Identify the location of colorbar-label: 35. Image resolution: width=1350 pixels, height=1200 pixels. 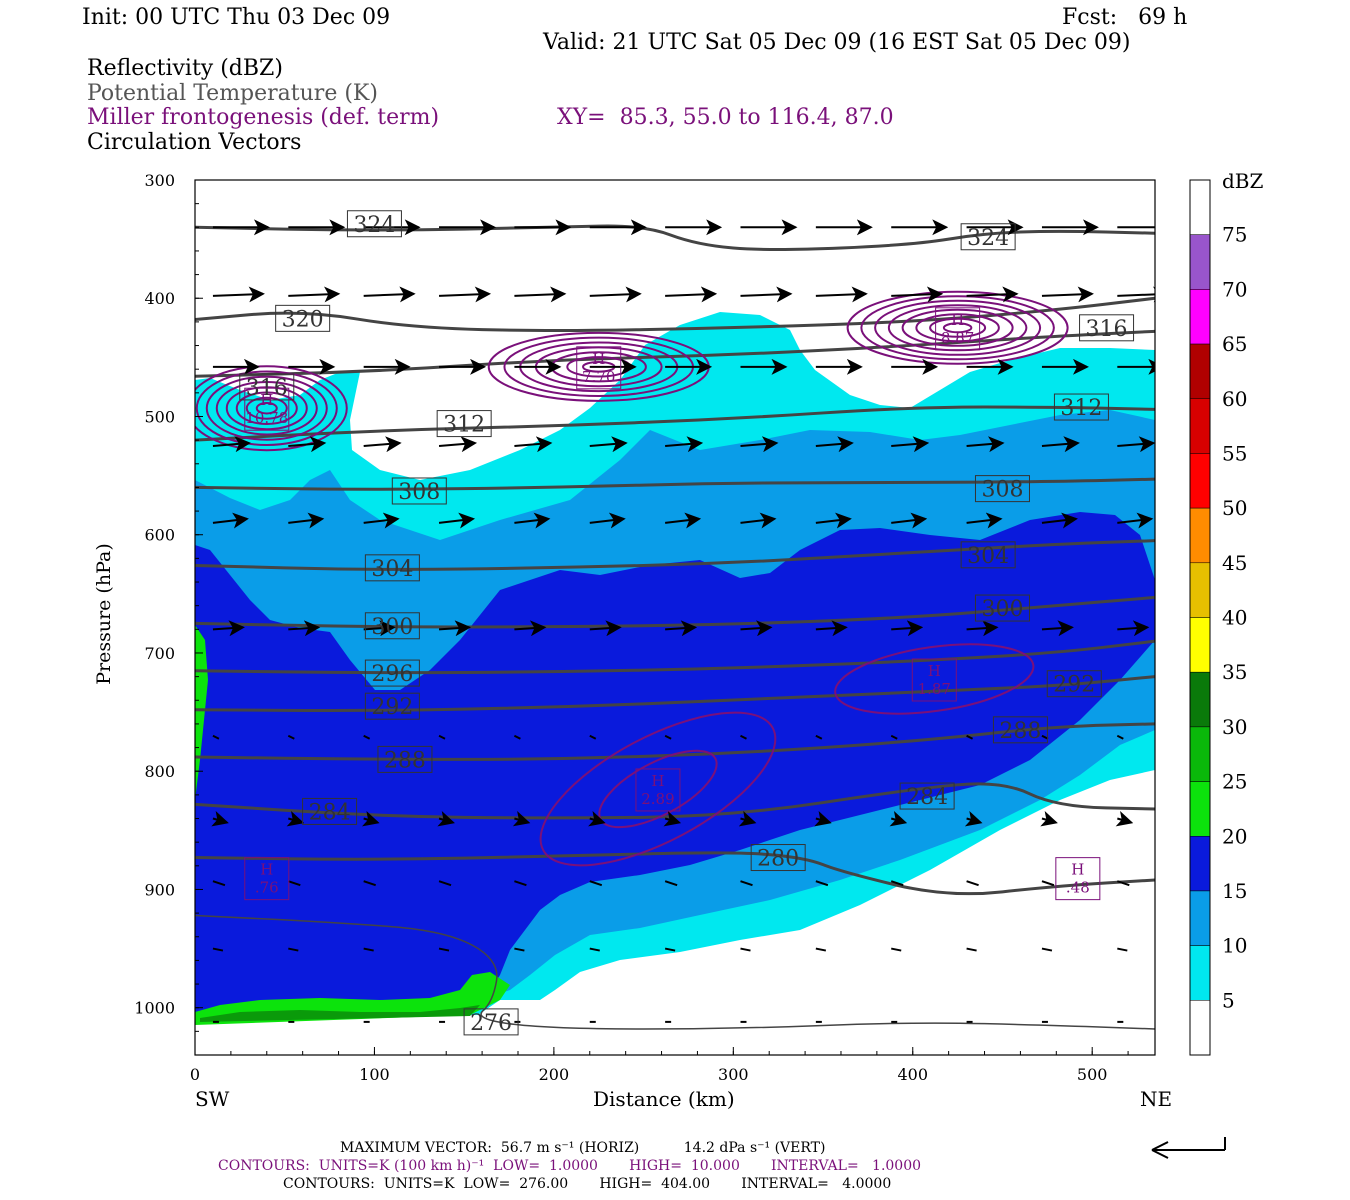
(1234, 672).